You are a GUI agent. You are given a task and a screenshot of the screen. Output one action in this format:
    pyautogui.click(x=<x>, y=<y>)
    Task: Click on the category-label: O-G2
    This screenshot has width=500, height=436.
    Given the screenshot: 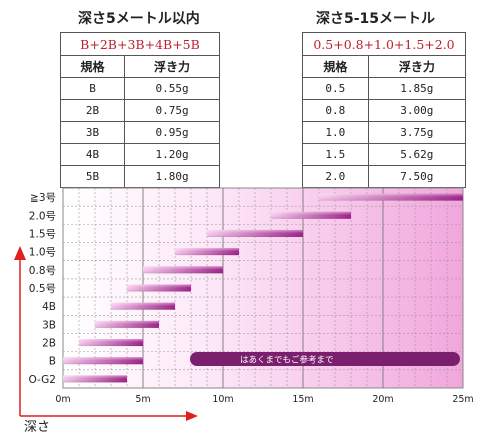 What is the action you would take?
    pyautogui.click(x=42, y=380)
    